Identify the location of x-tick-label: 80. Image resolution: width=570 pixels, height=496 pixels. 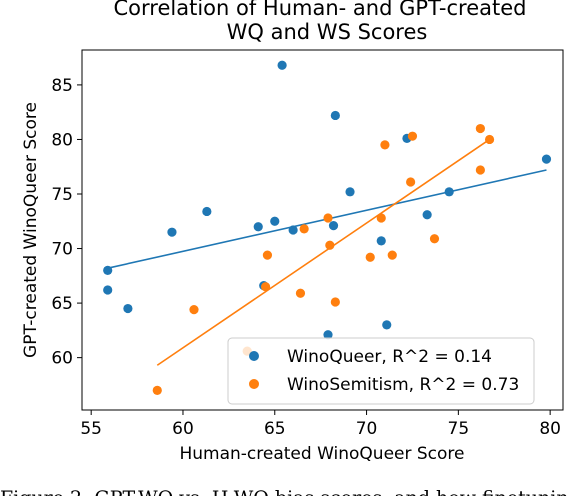
(550, 429).